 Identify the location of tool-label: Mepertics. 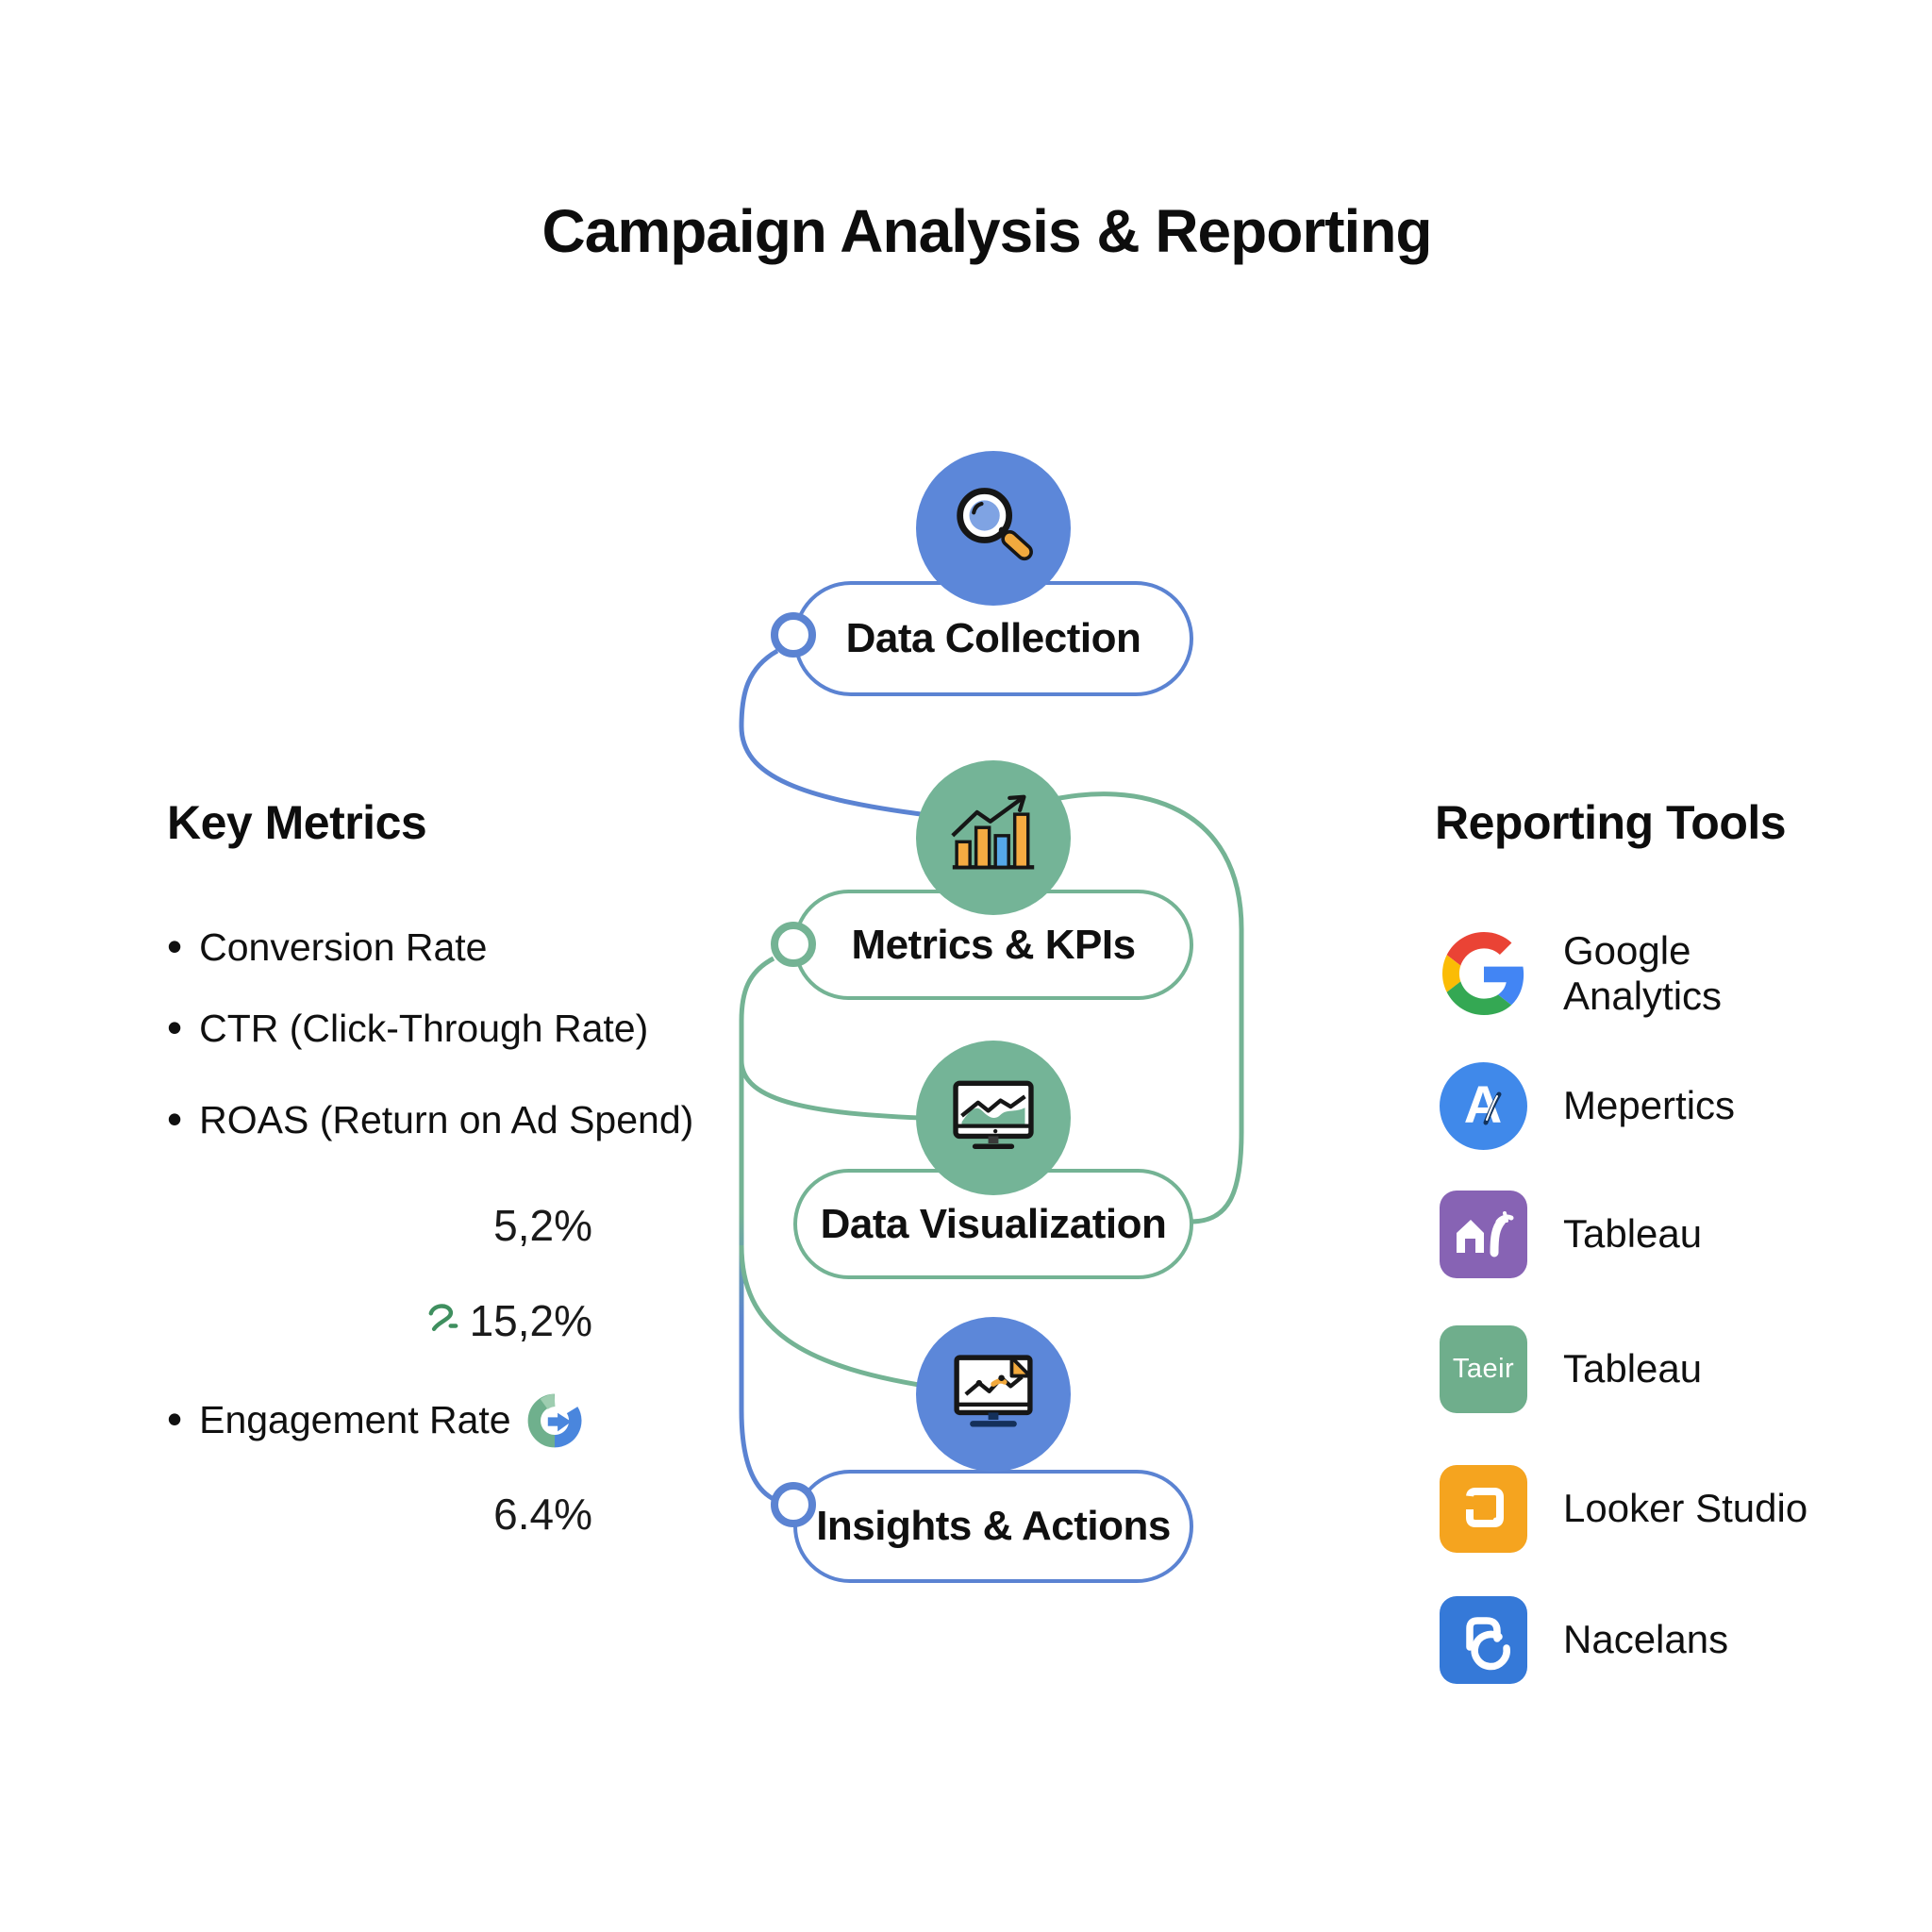
(1650, 1104).